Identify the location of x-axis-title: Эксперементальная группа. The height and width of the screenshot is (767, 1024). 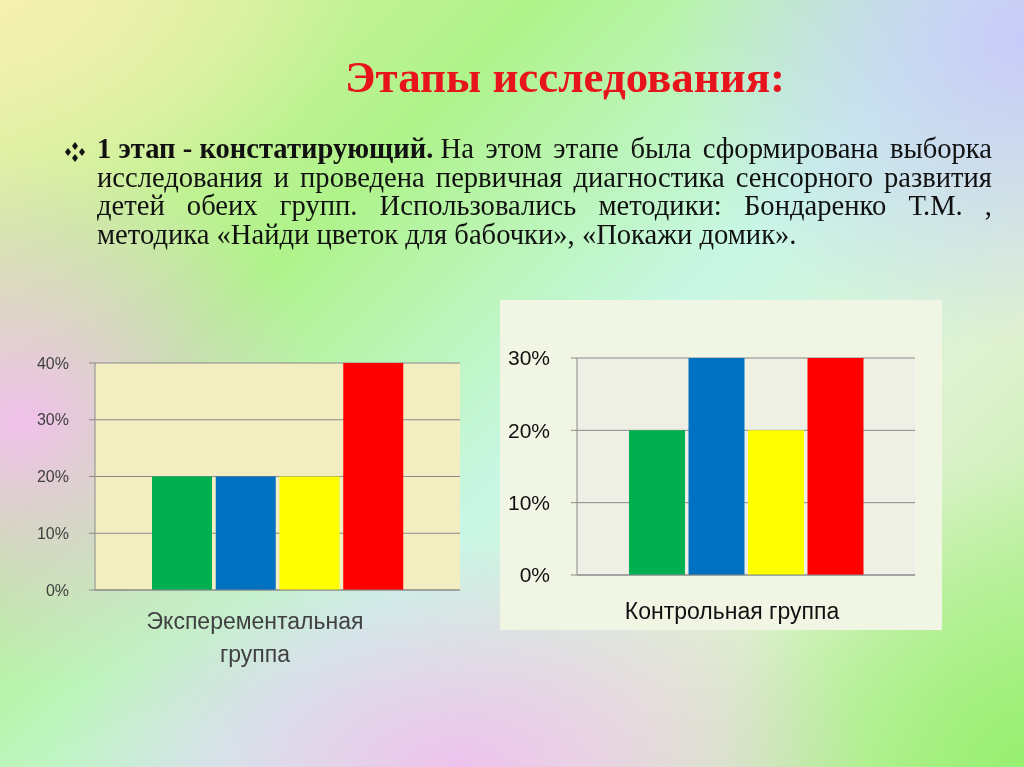
(255, 638).